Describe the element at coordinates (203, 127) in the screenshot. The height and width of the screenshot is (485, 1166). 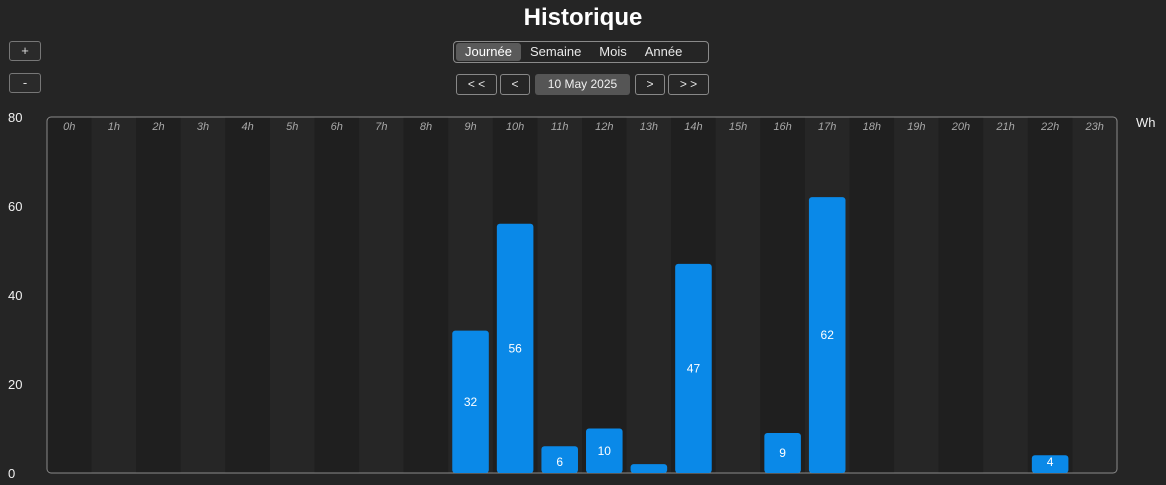
I see `x-tick-label: 3h` at that location.